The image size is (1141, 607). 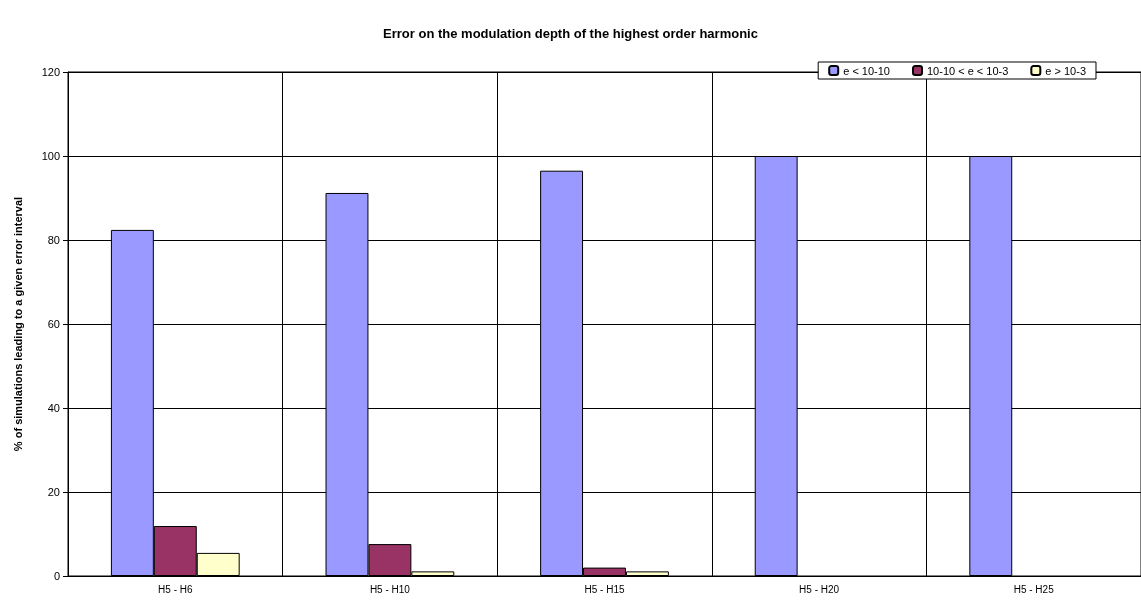 I want to click on x-tick-label: H5 - H6, so click(x=175, y=589).